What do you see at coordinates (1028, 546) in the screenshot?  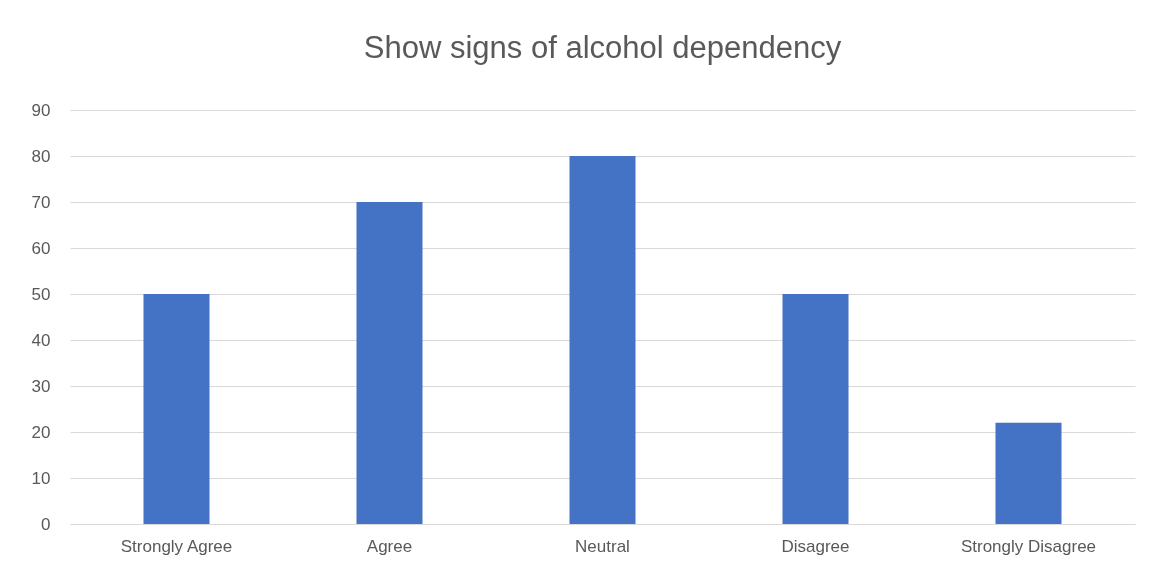 I see `x-tick-label: Strongly Disagree` at bounding box center [1028, 546].